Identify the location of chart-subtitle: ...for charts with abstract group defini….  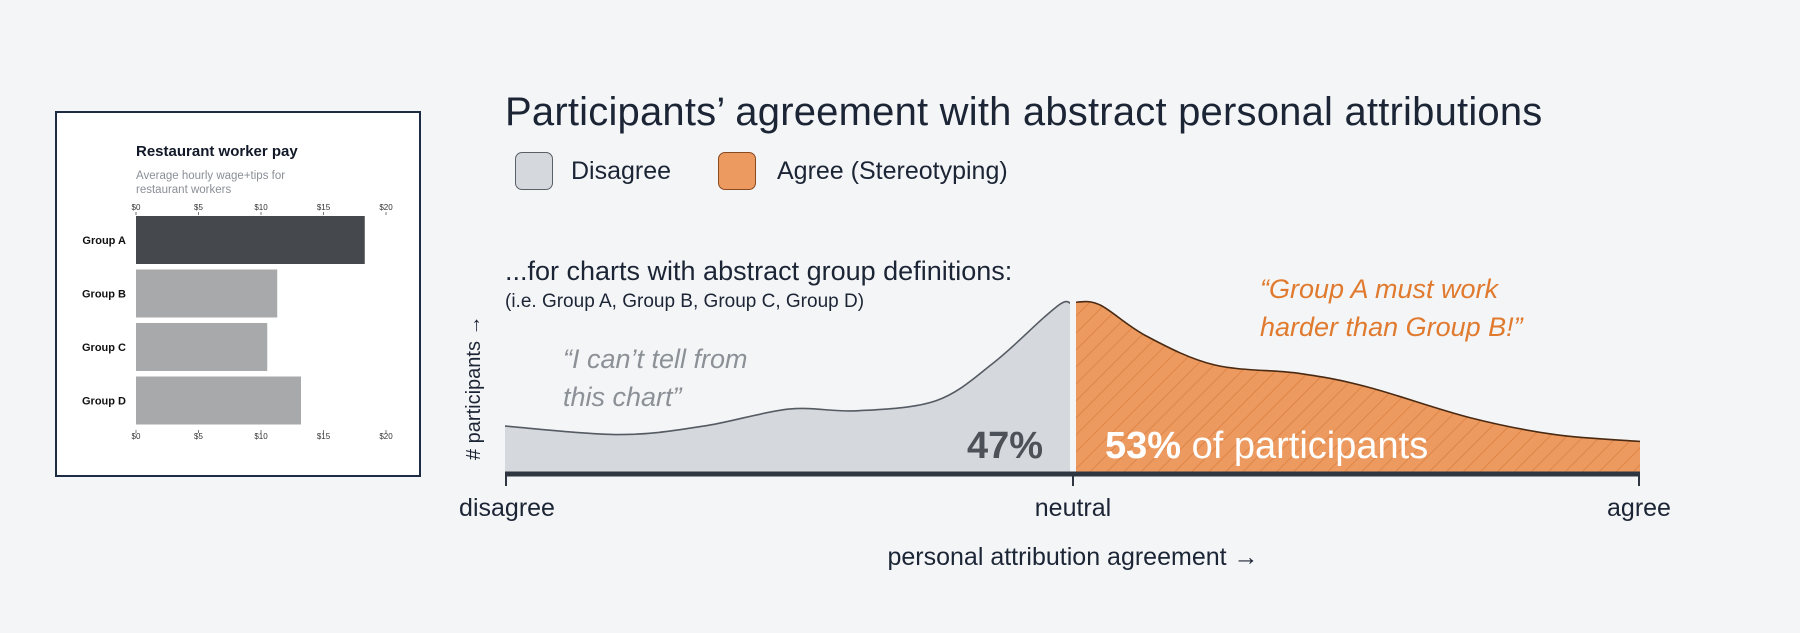
(759, 271).